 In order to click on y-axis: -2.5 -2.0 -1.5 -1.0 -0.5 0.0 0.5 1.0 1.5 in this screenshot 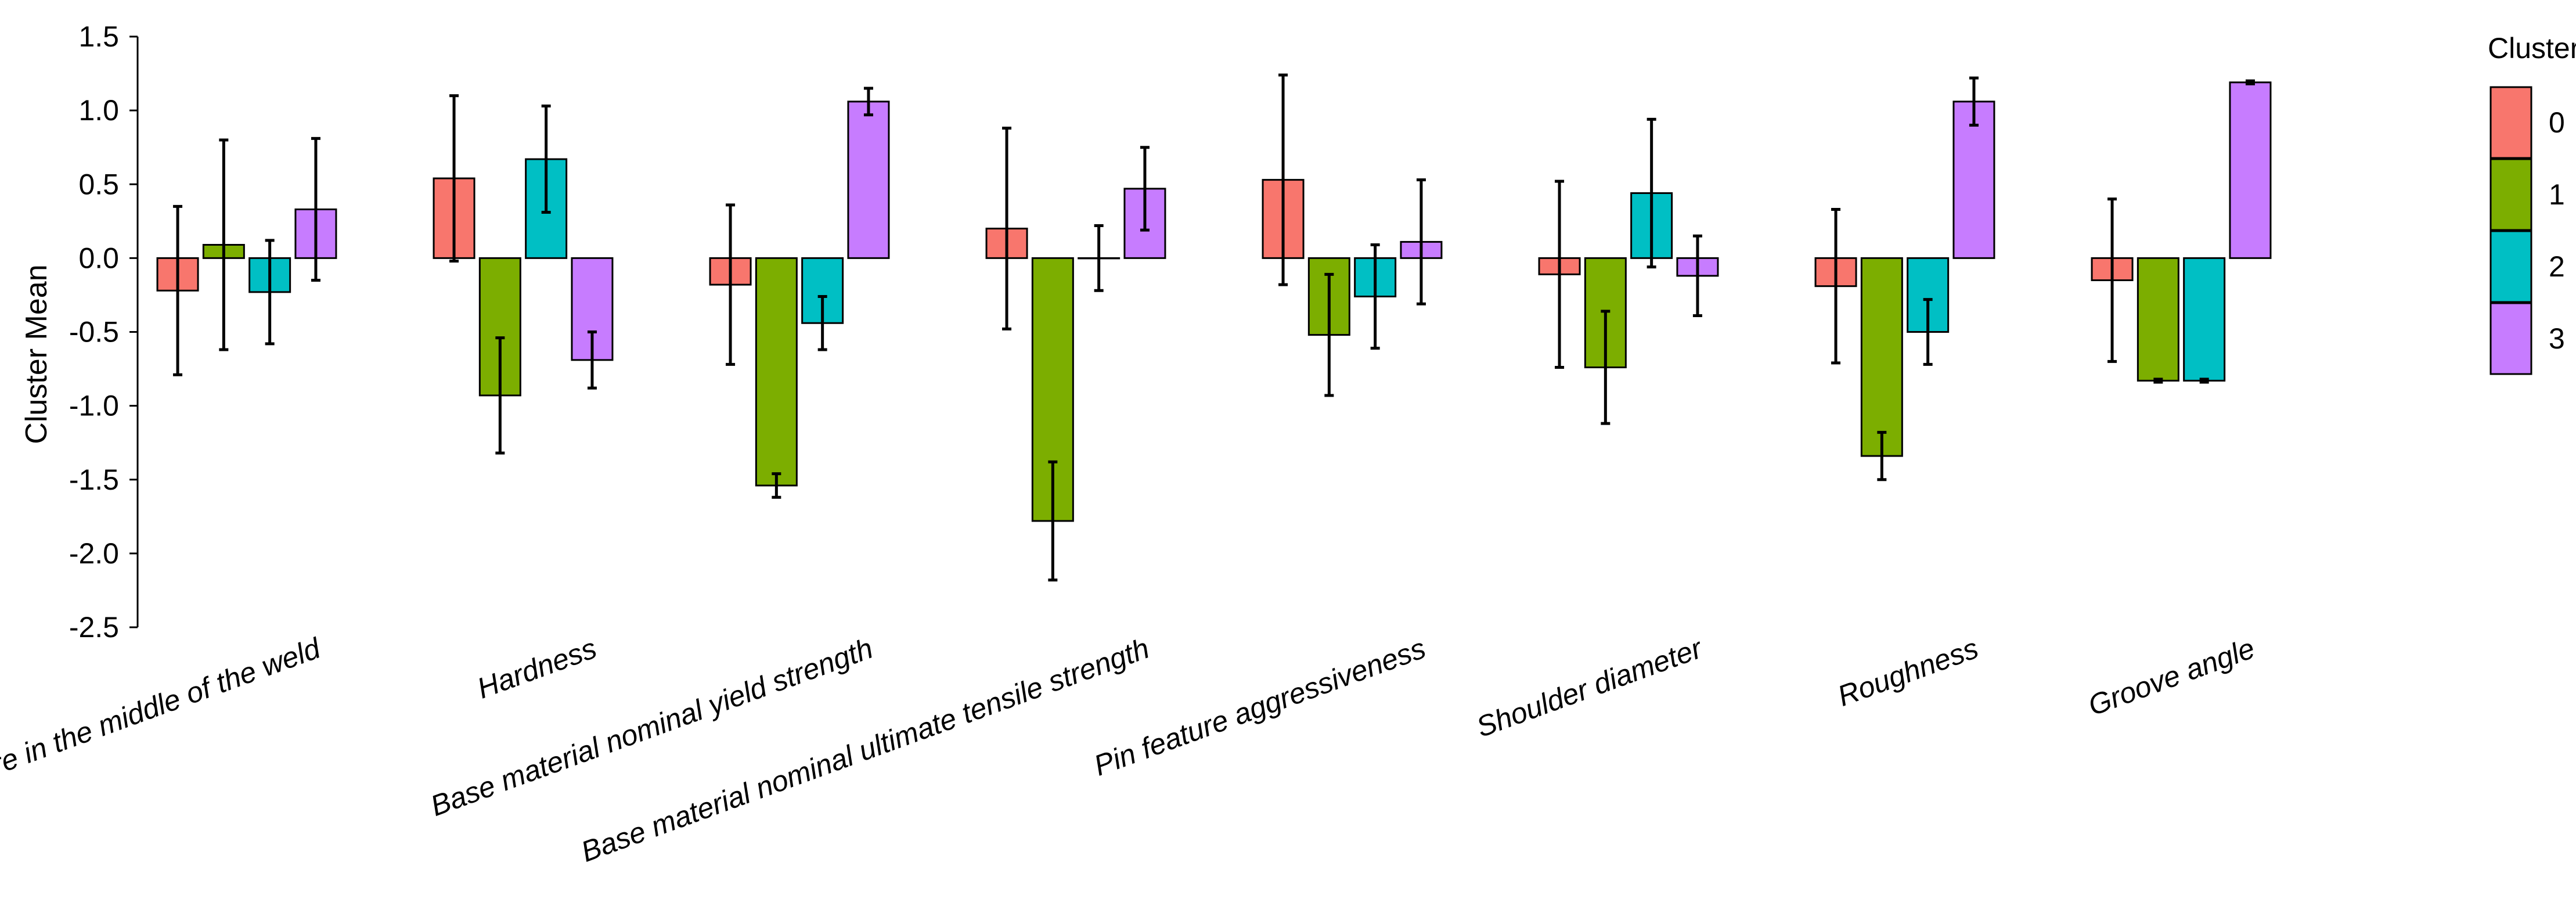, I will do `click(104, 332)`.